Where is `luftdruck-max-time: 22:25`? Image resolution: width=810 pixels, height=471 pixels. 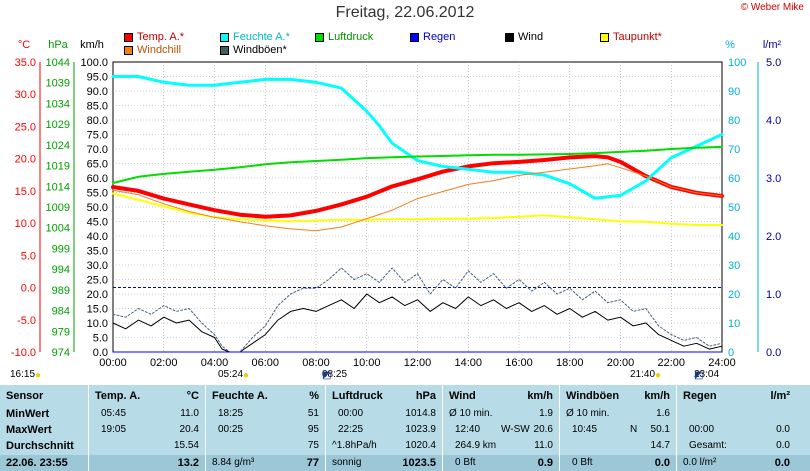 luftdruck-max-time: 22:25 is located at coordinates (351, 429).